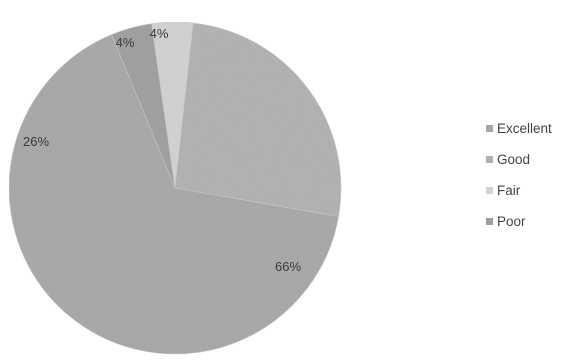 The height and width of the screenshot is (364, 578). Describe the element at coordinates (524, 128) in the screenshot. I see `legend-label-excellent: Excellent` at that location.